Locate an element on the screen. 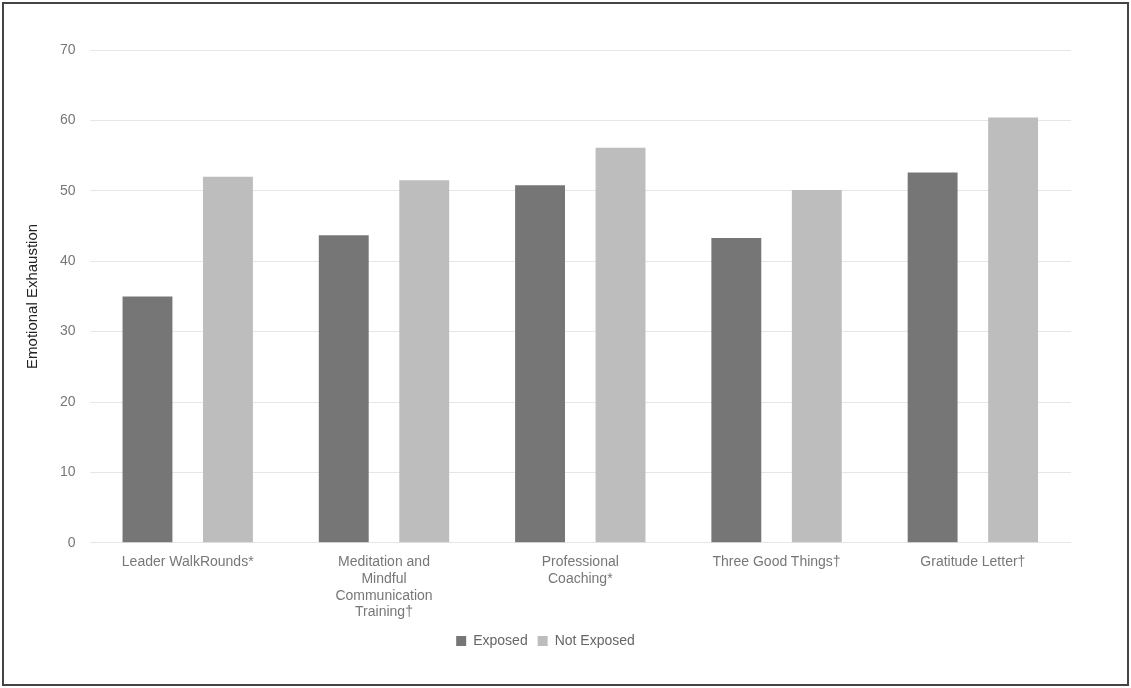 The width and height of the screenshot is (1131, 688). x-tick-label: Gratitude Letter† is located at coordinates (973, 561).